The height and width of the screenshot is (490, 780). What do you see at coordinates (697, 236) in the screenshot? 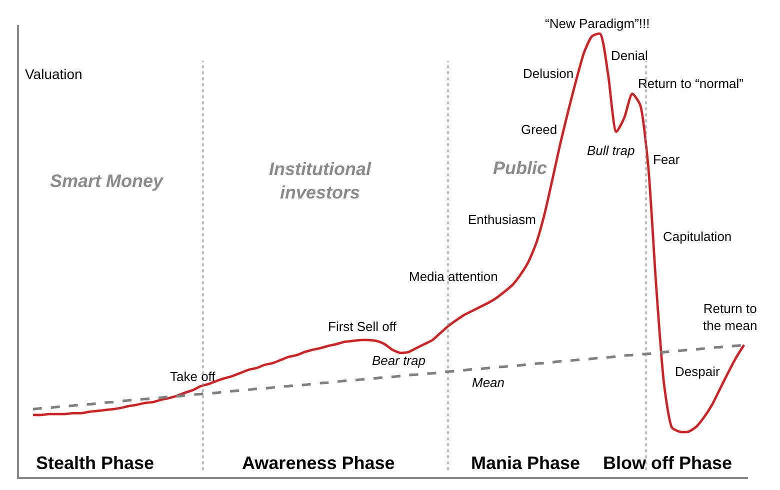
I see `annotation: Capitulation` at bounding box center [697, 236].